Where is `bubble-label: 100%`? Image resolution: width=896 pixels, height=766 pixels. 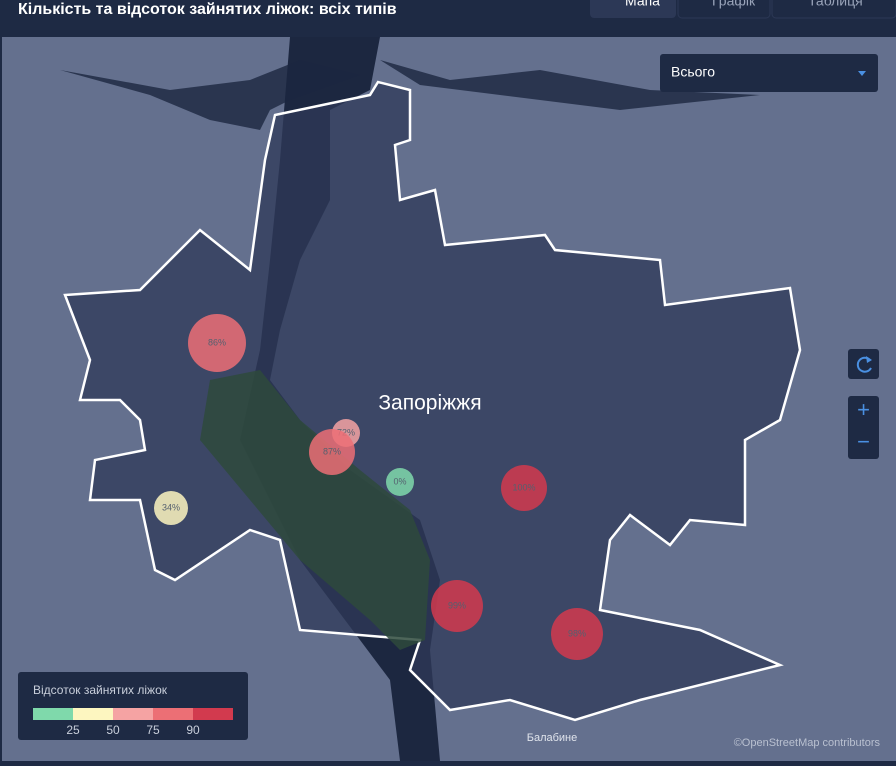
bubble-label: 100% is located at coordinates (523, 487).